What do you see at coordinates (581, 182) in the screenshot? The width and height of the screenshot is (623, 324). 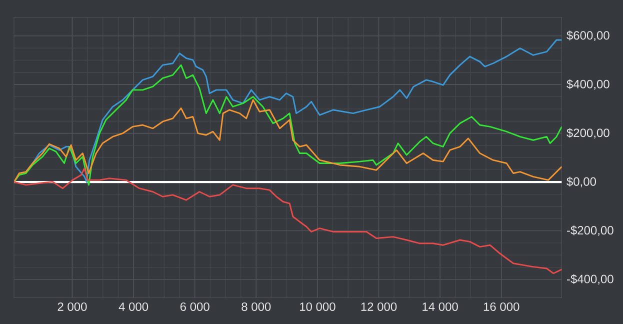 I see `y-tick-label: $0,00` at bounding box center [581, 182].